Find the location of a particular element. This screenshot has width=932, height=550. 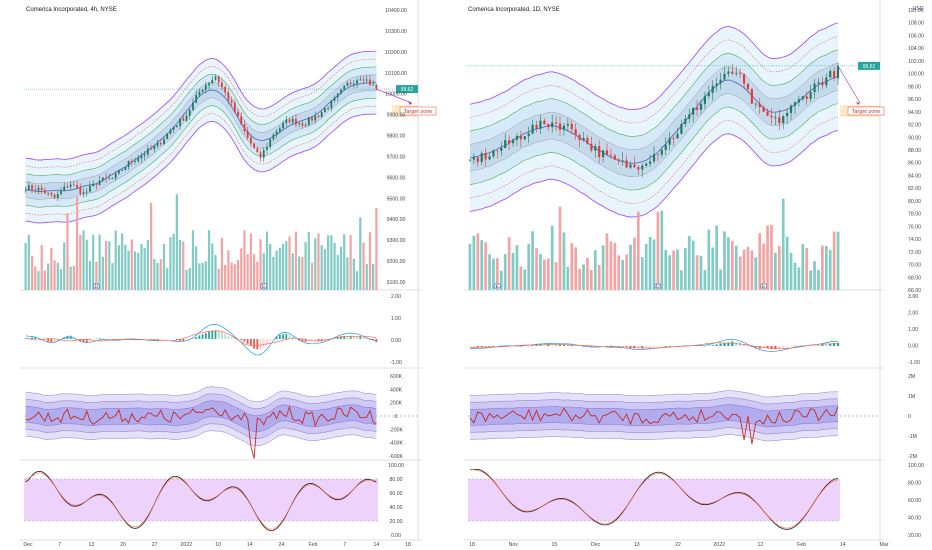

price-tick-label: 80.00 is located at coordinates (914, 202).